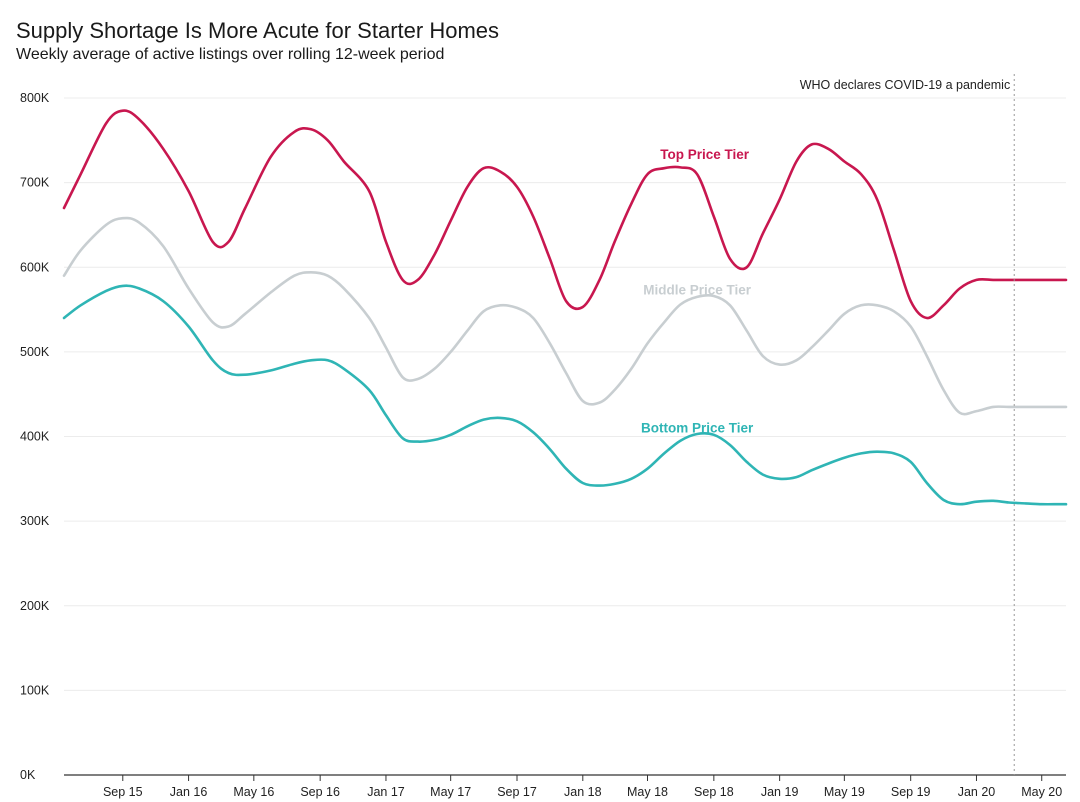  Describe the element at coordinates (35, 437) in the screenshot. I see `y-tick-label: 400K` at that location.